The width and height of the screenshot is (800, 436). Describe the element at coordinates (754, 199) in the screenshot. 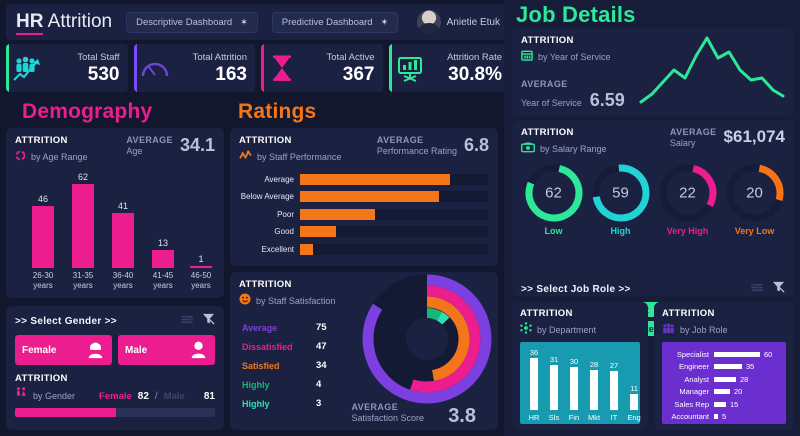

I see `salary-gauge-very-low: 20 Very Low` at that location.